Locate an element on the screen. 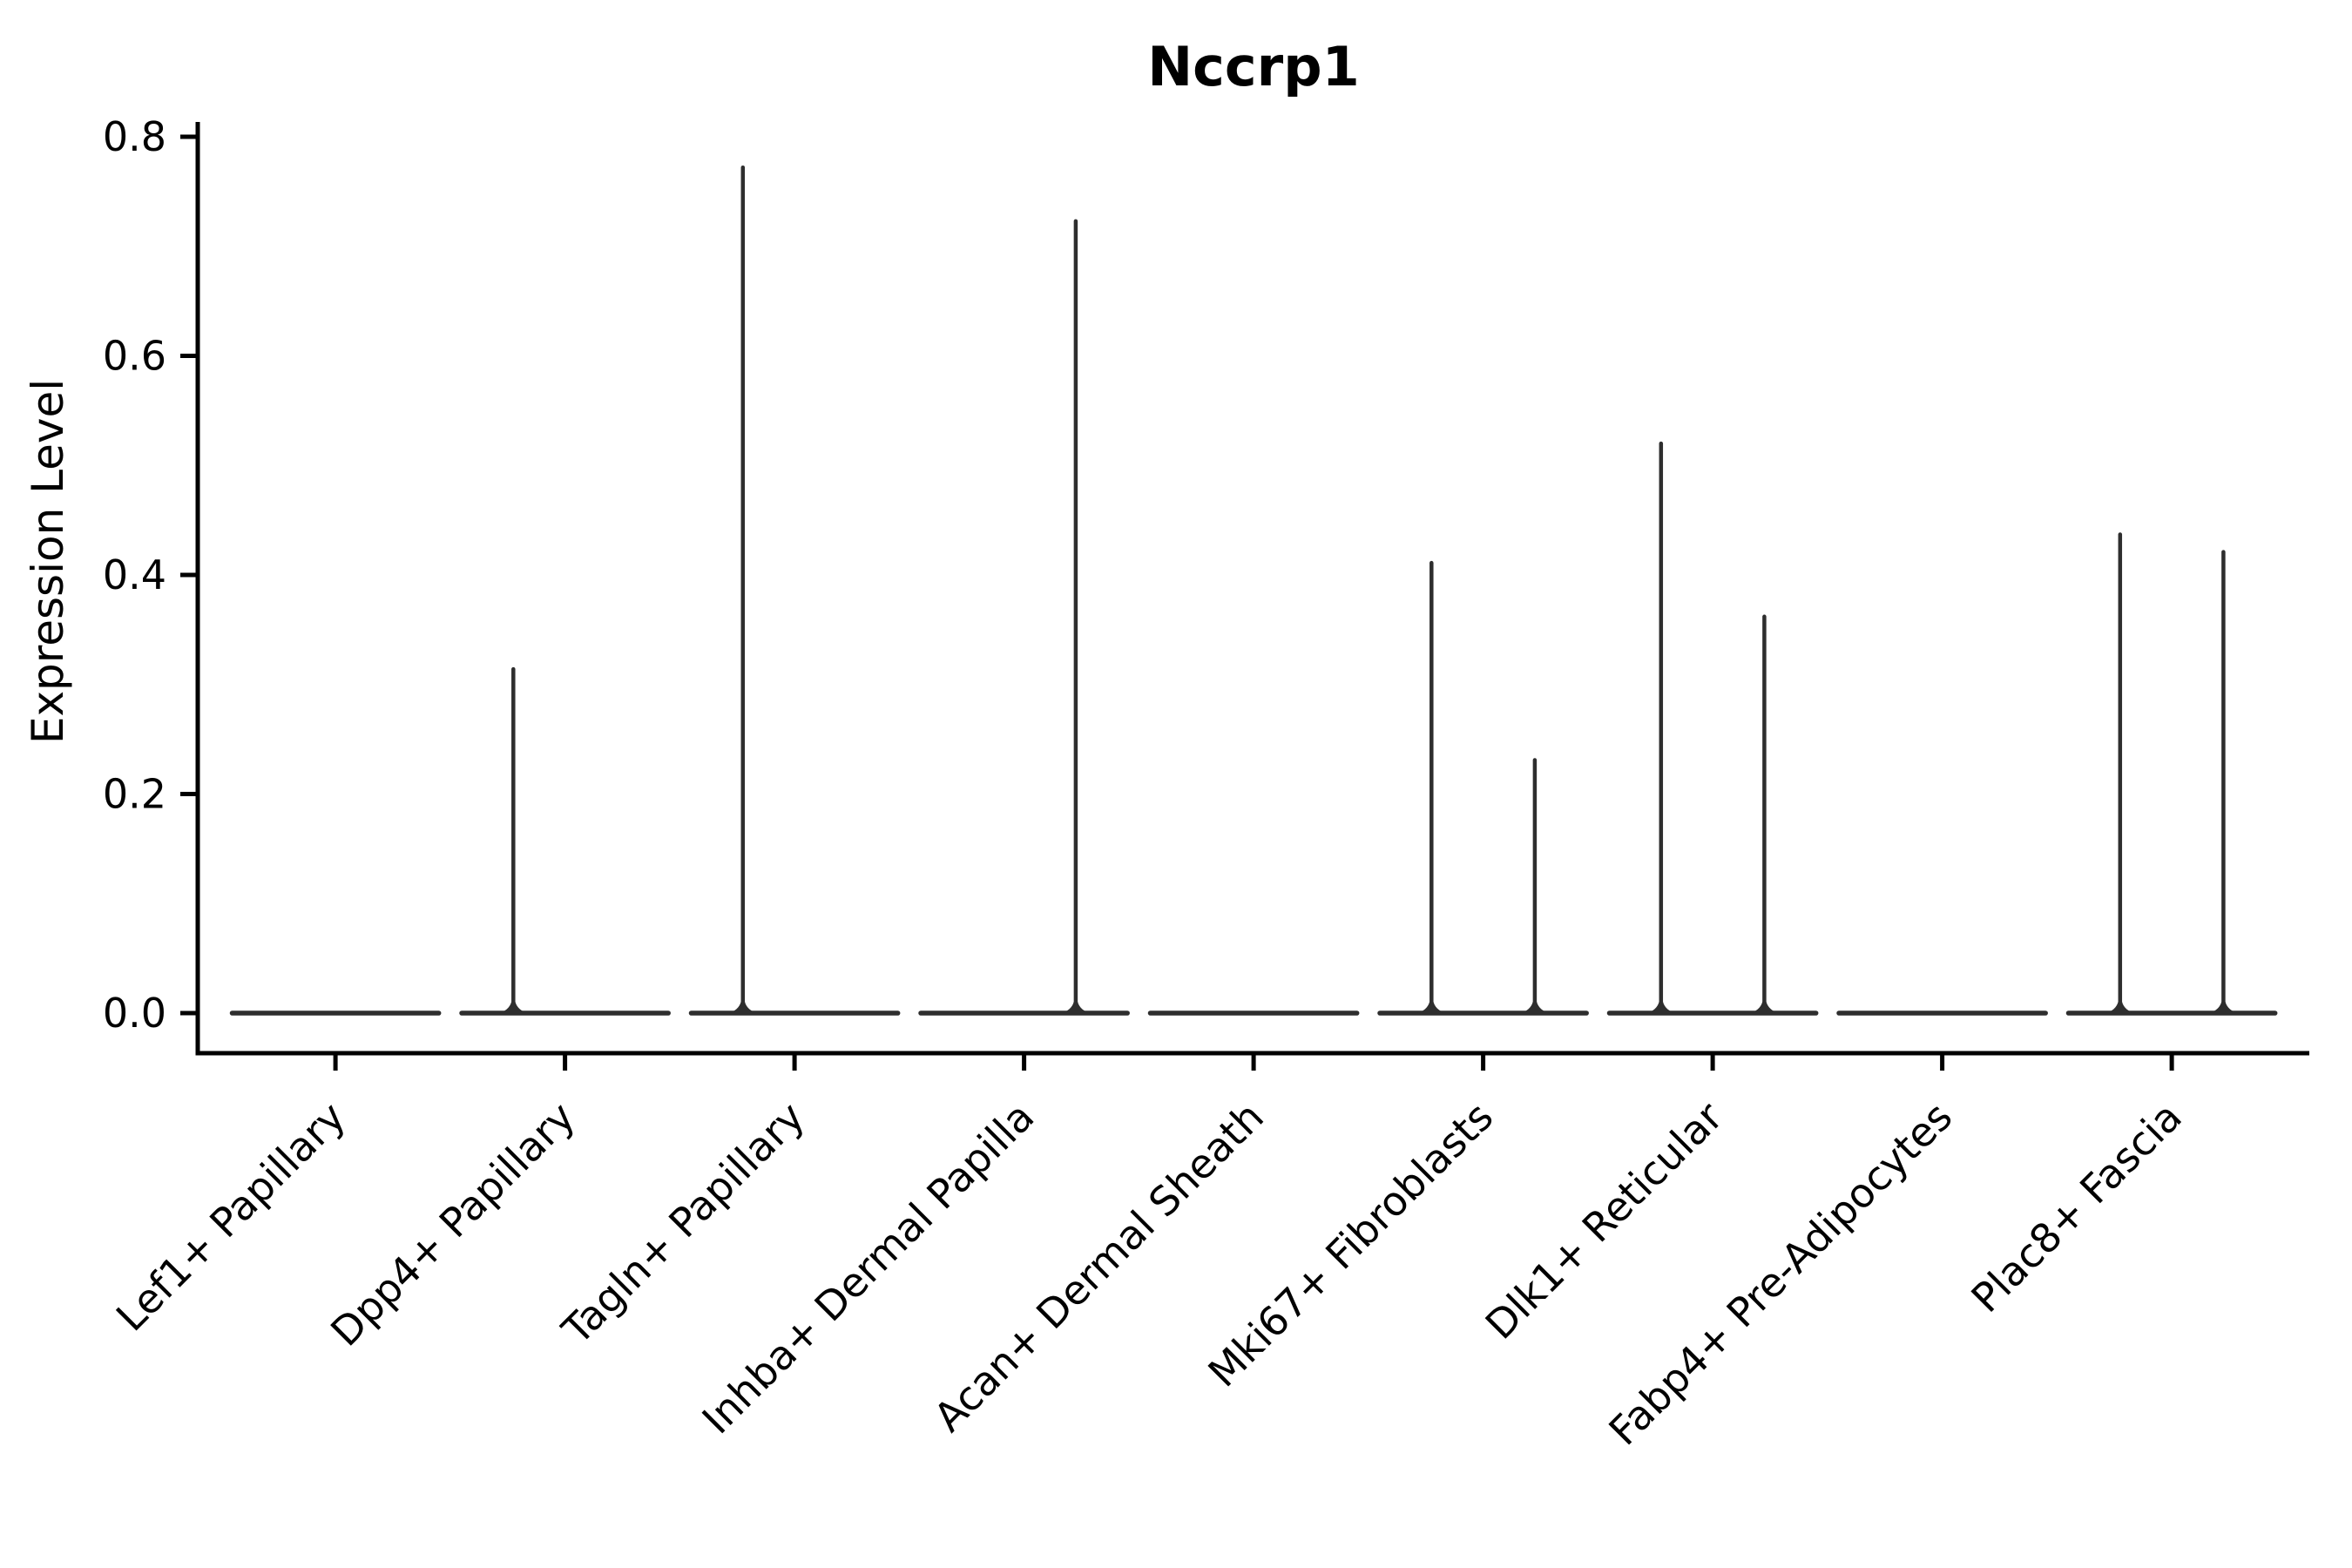 This screenshot has height=1568, width=2352. y-tick-label: 0.2 is located at coordinates (134, 795).